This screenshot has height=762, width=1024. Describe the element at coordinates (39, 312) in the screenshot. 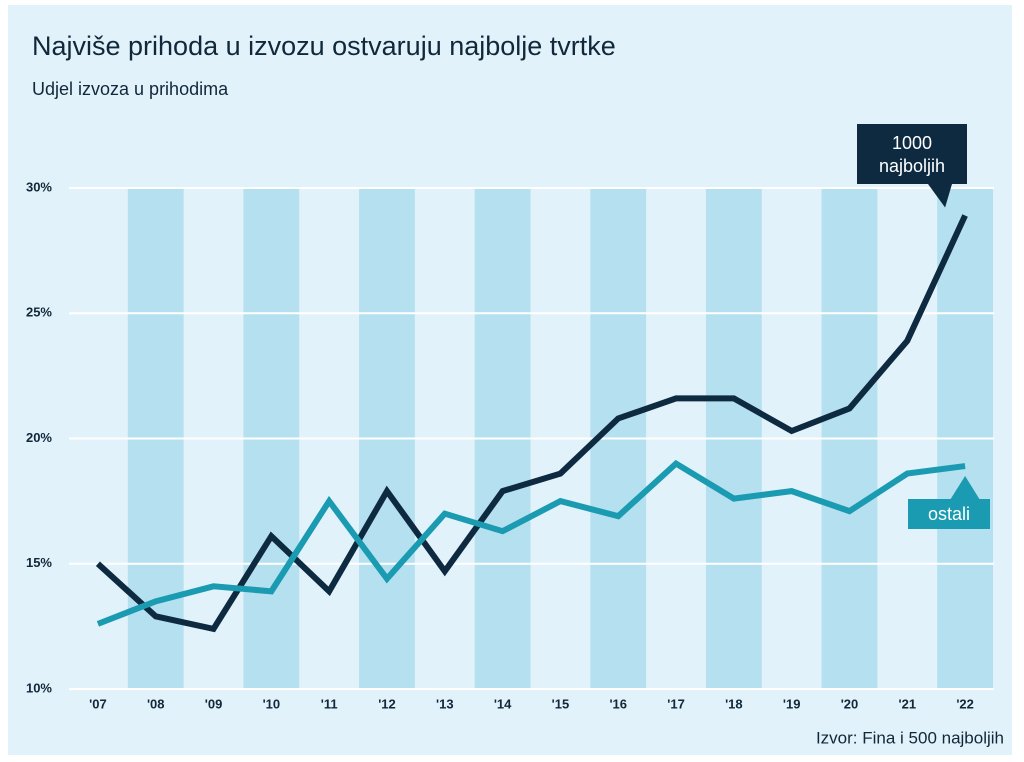

I see `y-tick-label: 25%` at that location.